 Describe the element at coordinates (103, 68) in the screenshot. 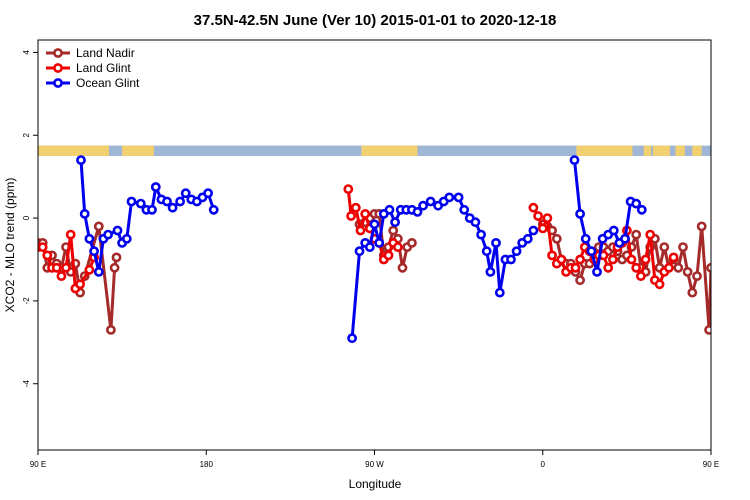

I see `legend-label: Land Glint` at that location.